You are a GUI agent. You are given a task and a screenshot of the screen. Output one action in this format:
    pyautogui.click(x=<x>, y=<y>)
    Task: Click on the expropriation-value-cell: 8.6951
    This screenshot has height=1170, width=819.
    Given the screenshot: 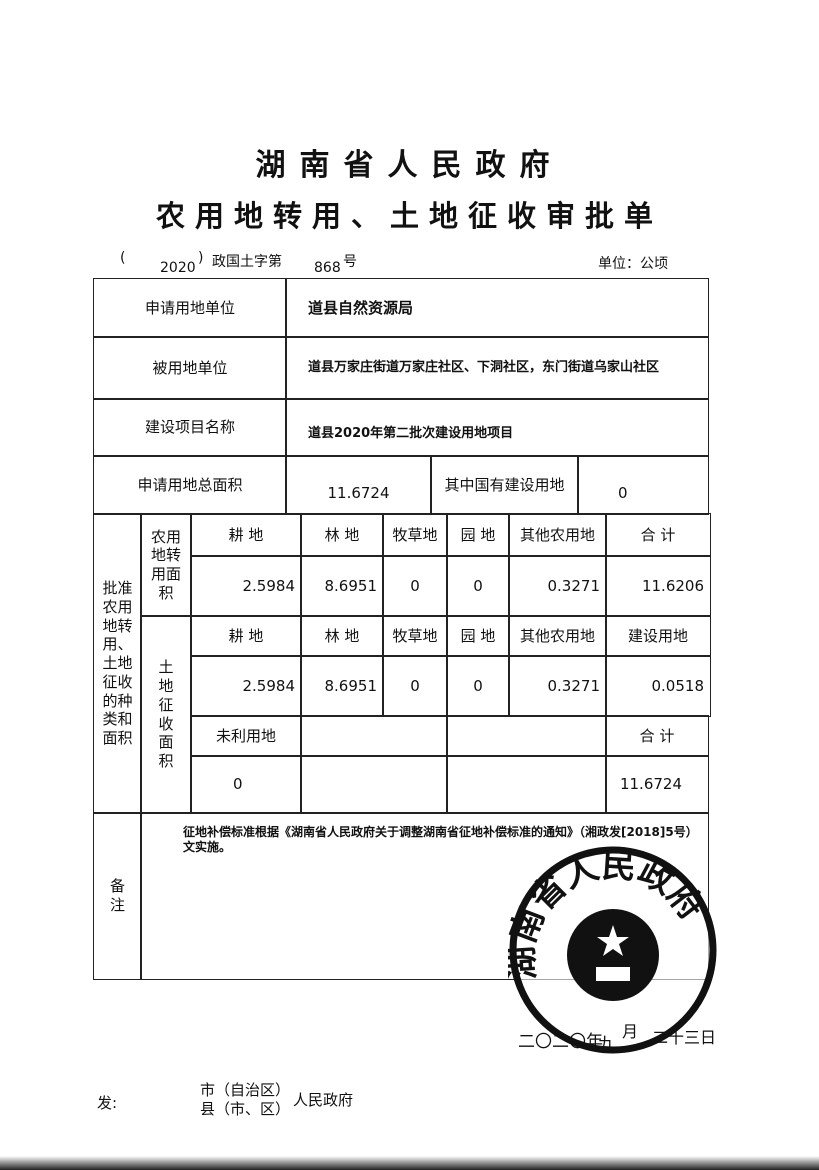 What is the action you would take?
    pyautogui.click(x=342, y=686)
    